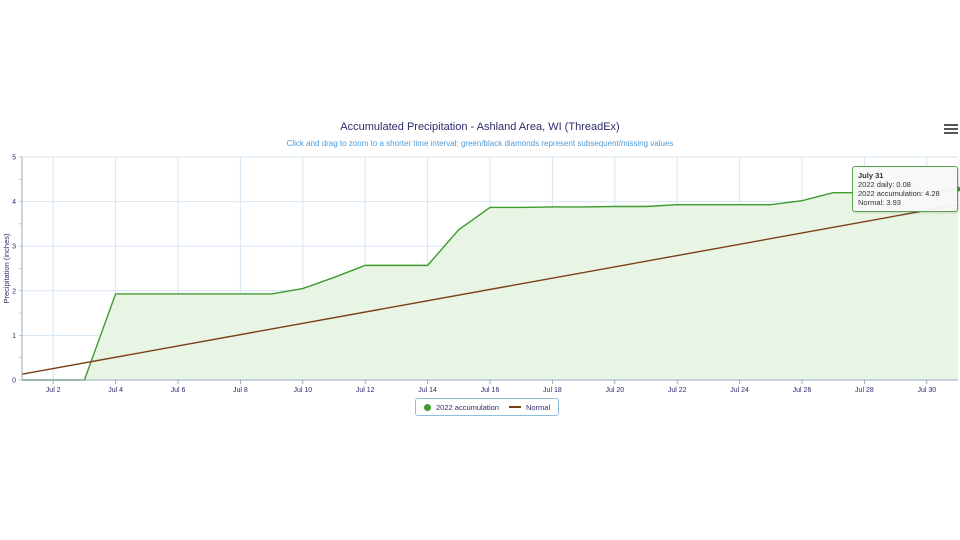  Describe the element at coordinates (178, 390) in the screenshot. I see `x-tick-label: Jul 6` at that location.